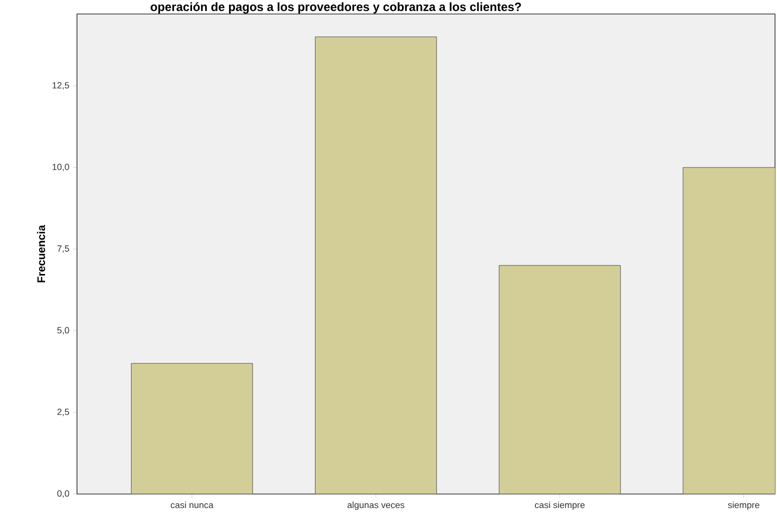  Describe the element at coordinates (63, 249) in the screenshot. I see `y-tick-label: 7,5` at that location.